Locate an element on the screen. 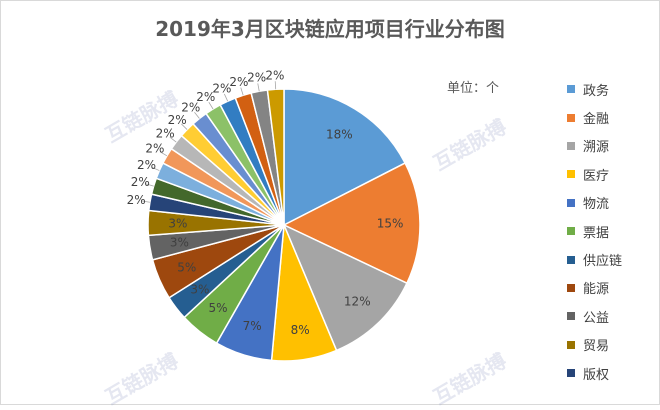  data-label-0: 18% is located at coordinates (339, 135).